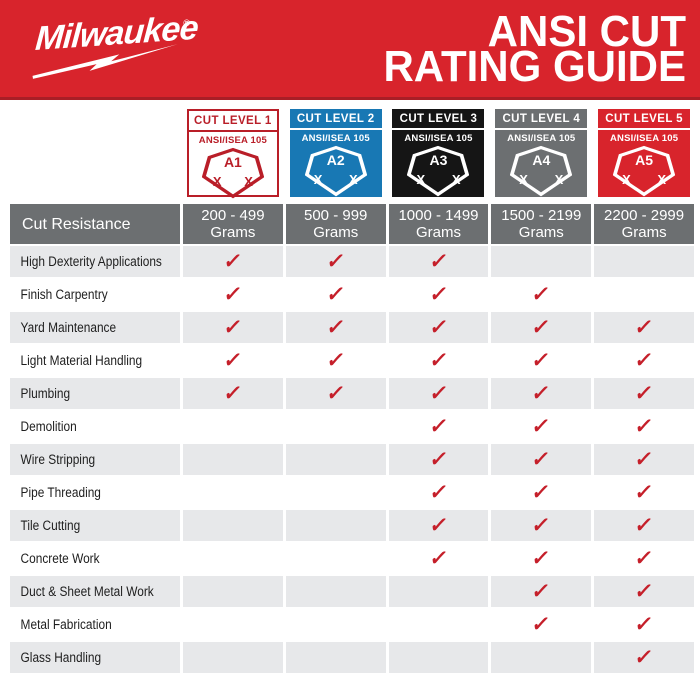 The image size is (700, 700). I want to click on application-label-cell: Pipe Threading, so click(95, 492).